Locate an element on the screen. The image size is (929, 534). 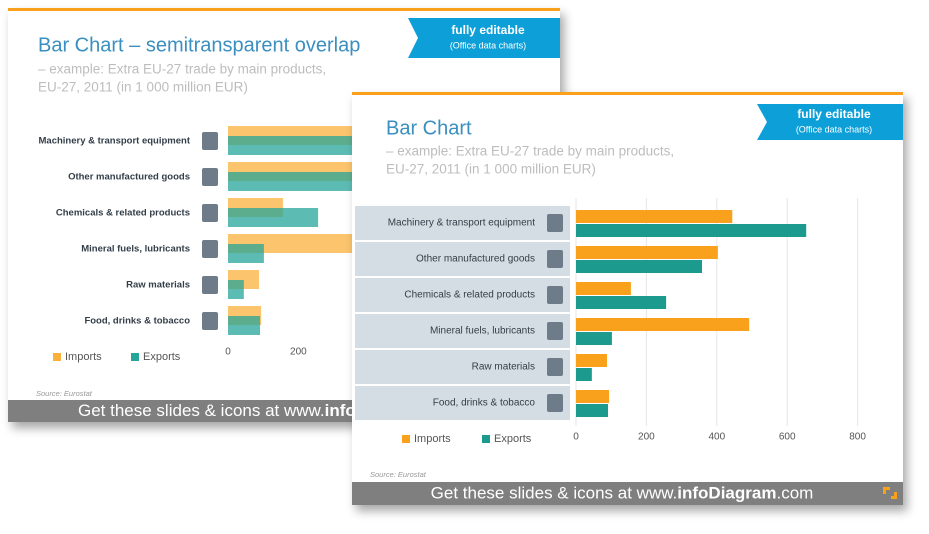
footer-bar is located at coordinates (627, 493).